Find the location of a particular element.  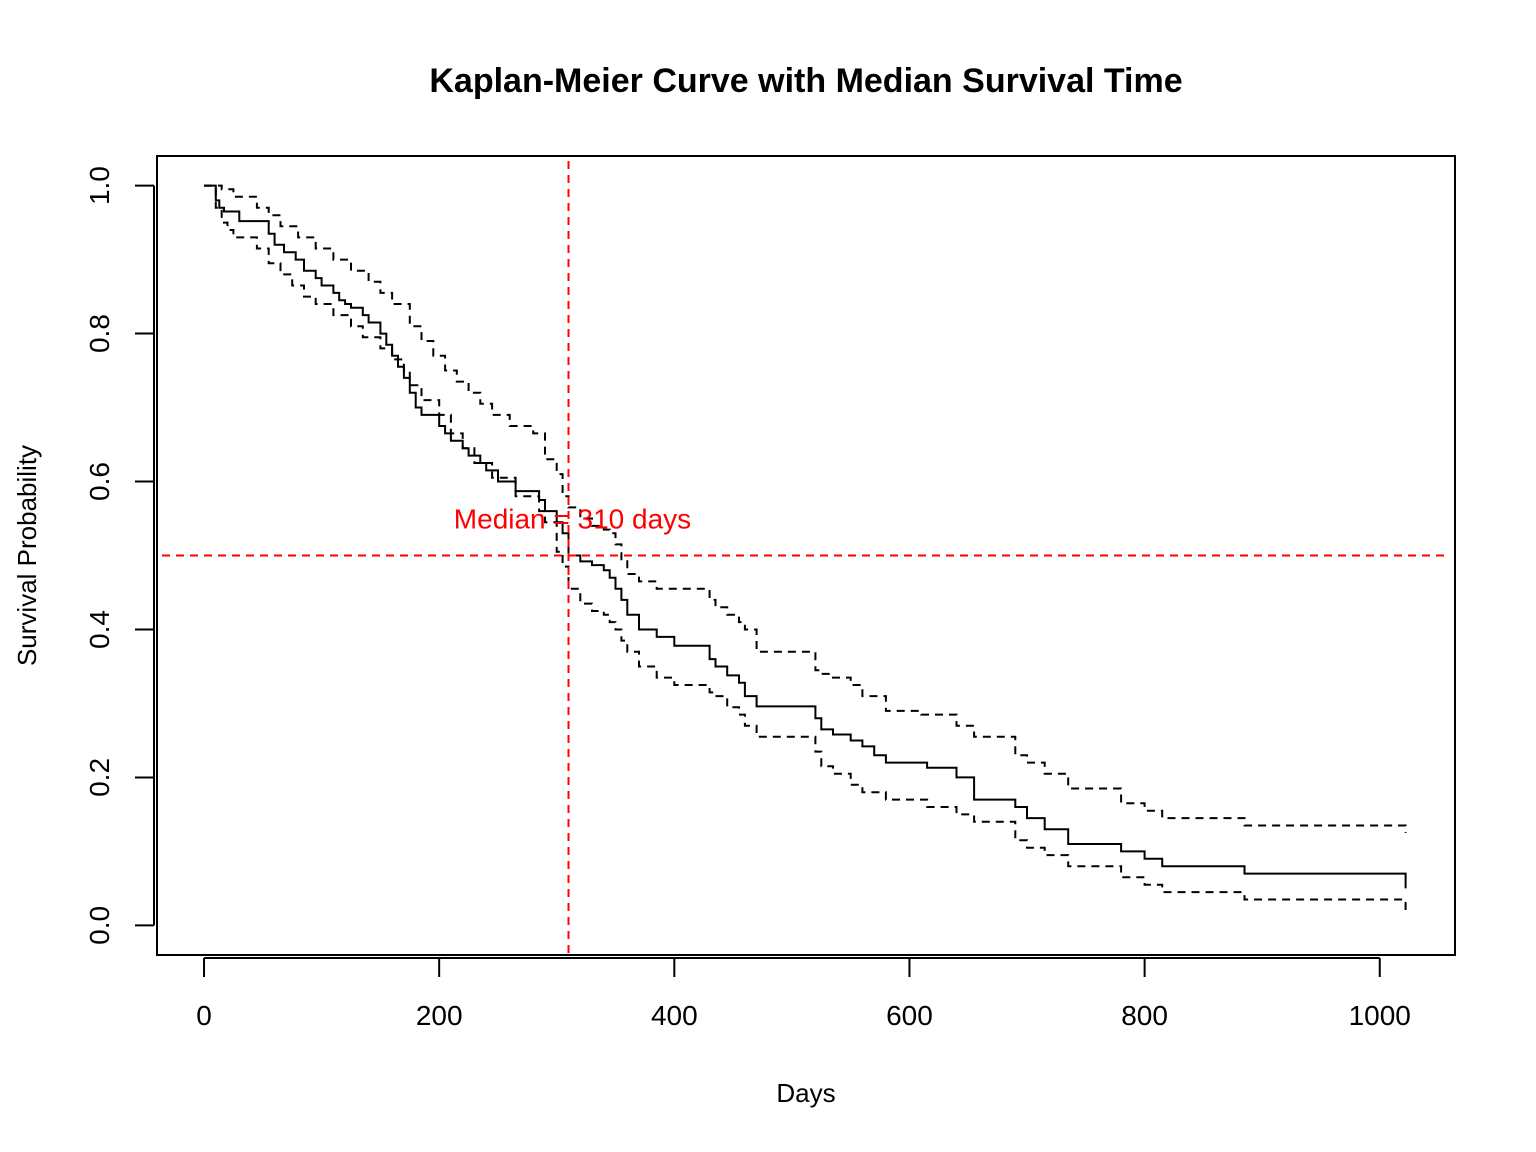

x-tick-label: 200 is located at coordinates (439, 1015).